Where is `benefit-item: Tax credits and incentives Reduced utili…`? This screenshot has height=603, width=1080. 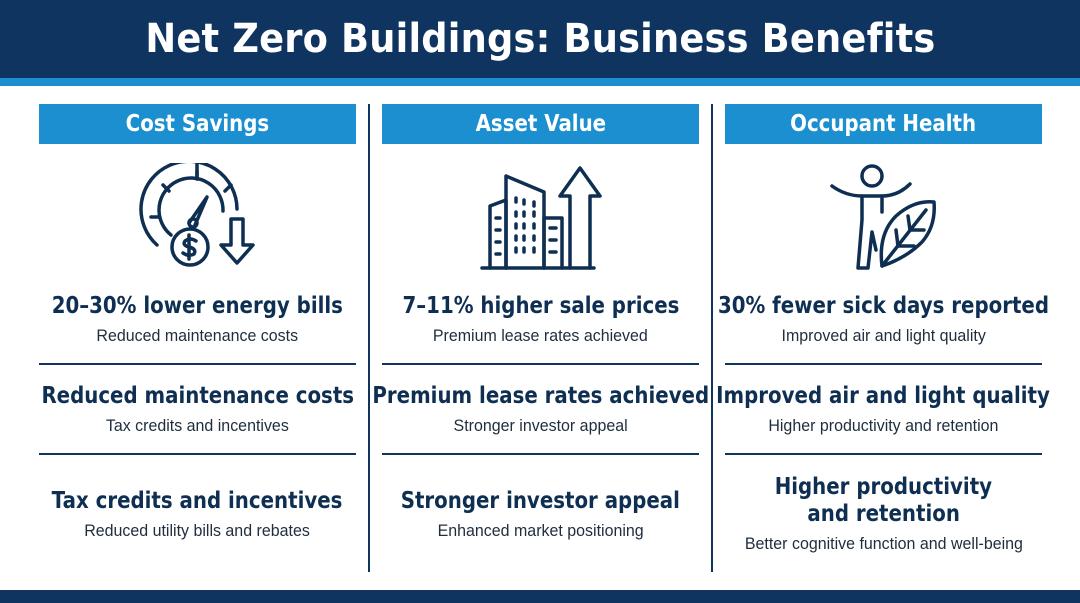
benefit-item: Tax credits and incentives Reduced utili… is located at coordinates (197, 514).